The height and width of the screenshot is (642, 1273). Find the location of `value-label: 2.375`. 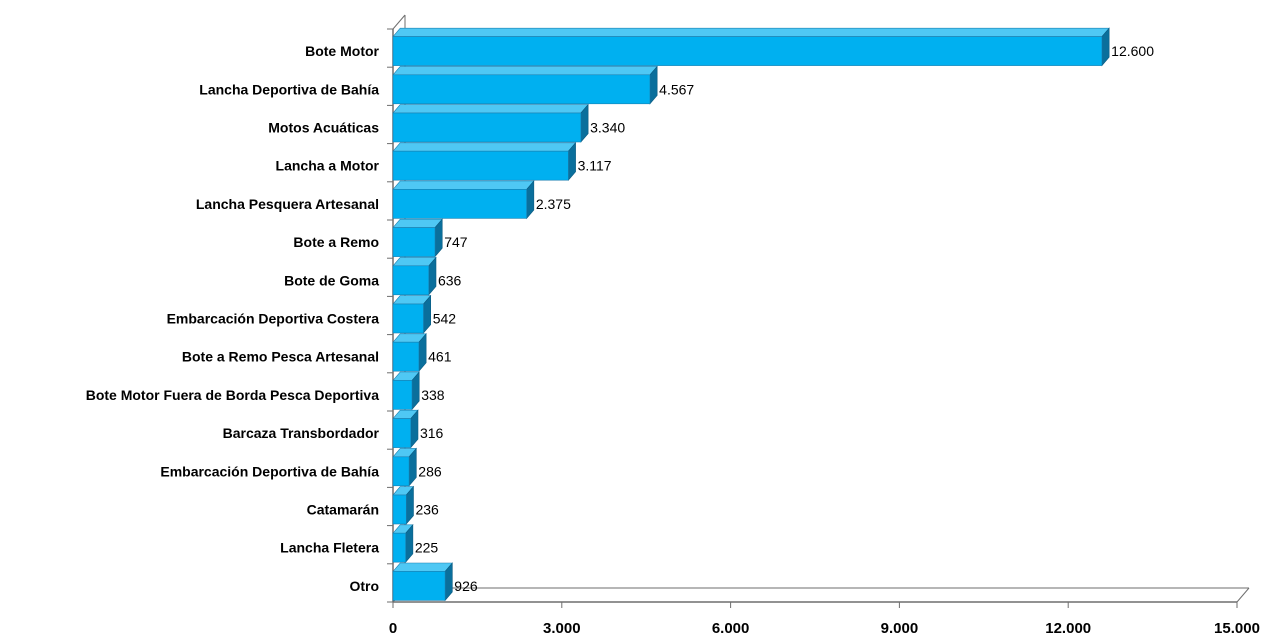

value-label: 2.375 is located at coordinates (553, 204).